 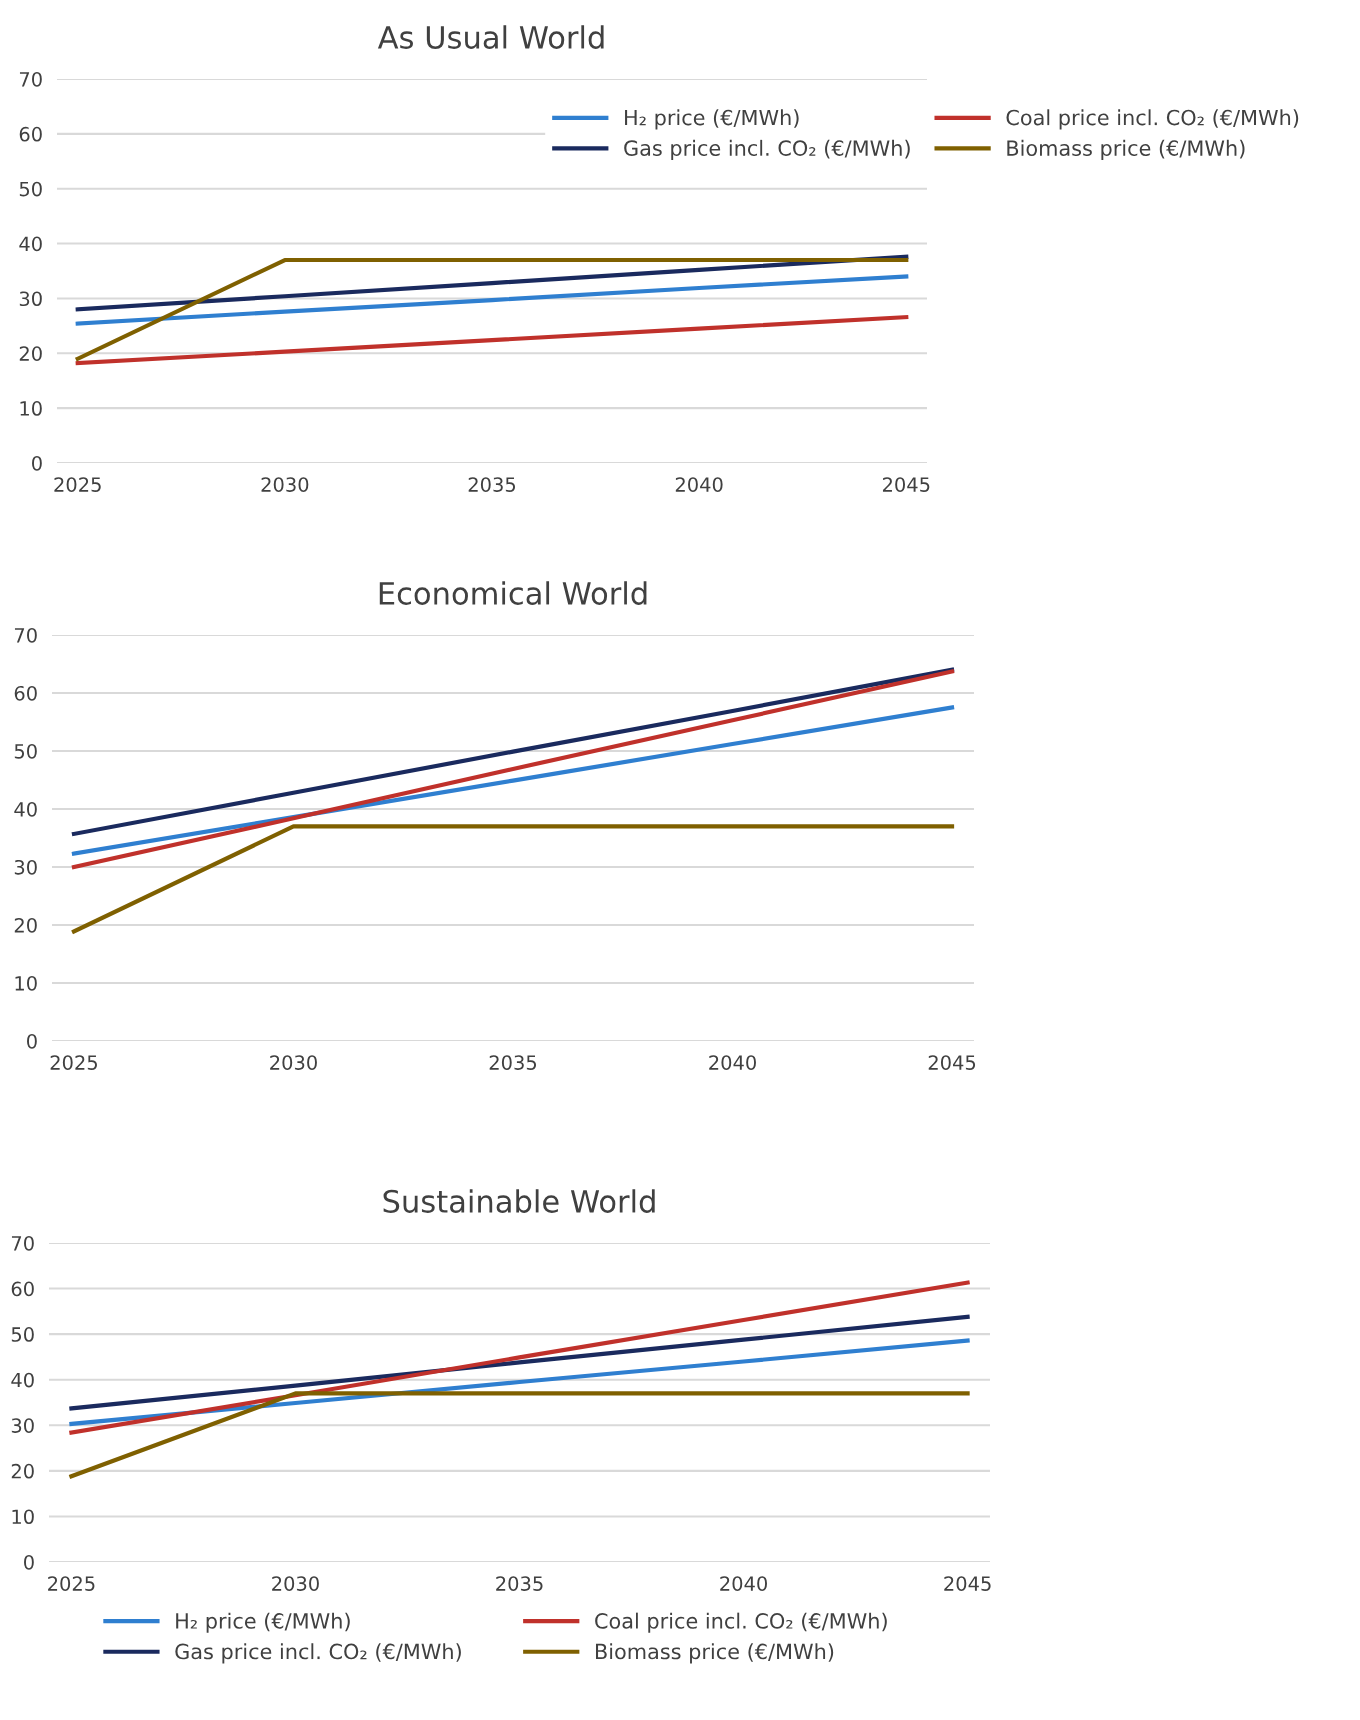 I want to click on chart-title: As Usual World, so click(x=490, y=37).